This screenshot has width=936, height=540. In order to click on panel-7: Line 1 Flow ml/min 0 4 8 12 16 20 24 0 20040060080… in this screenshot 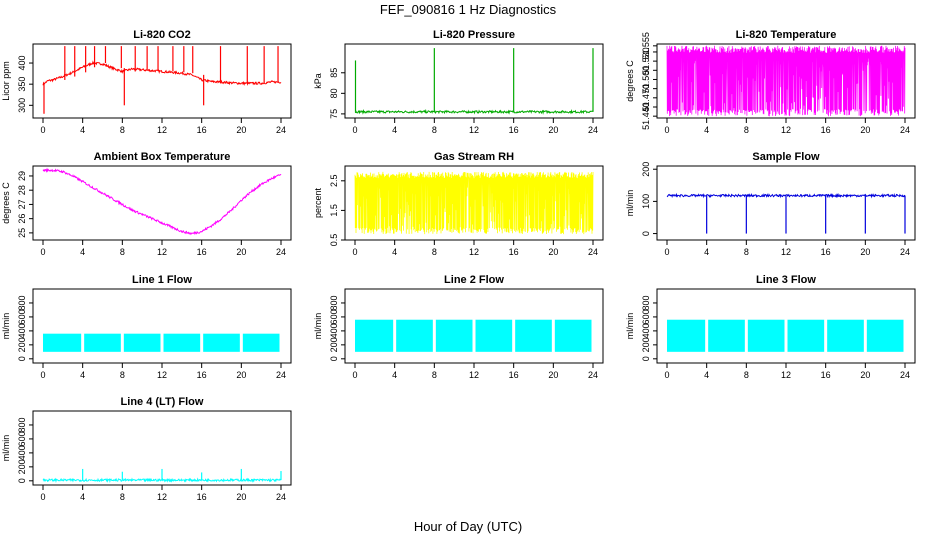, I will do `click(146, 327)`.